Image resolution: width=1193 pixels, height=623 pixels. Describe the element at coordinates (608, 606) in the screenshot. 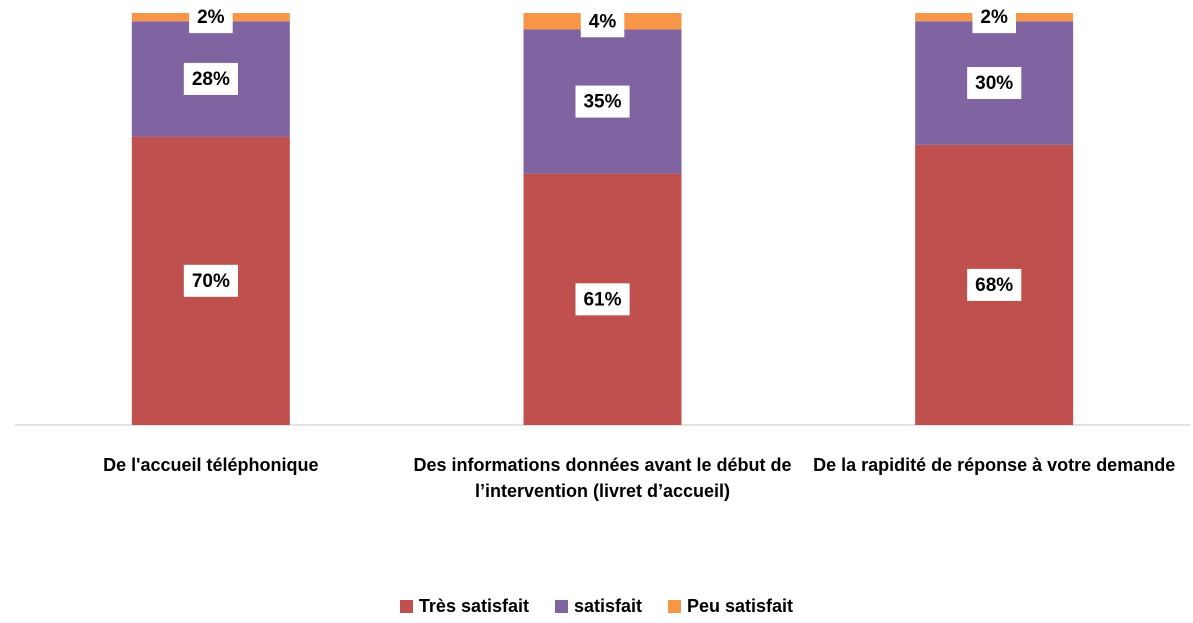

I see `legend-label: satisfait` at that location.